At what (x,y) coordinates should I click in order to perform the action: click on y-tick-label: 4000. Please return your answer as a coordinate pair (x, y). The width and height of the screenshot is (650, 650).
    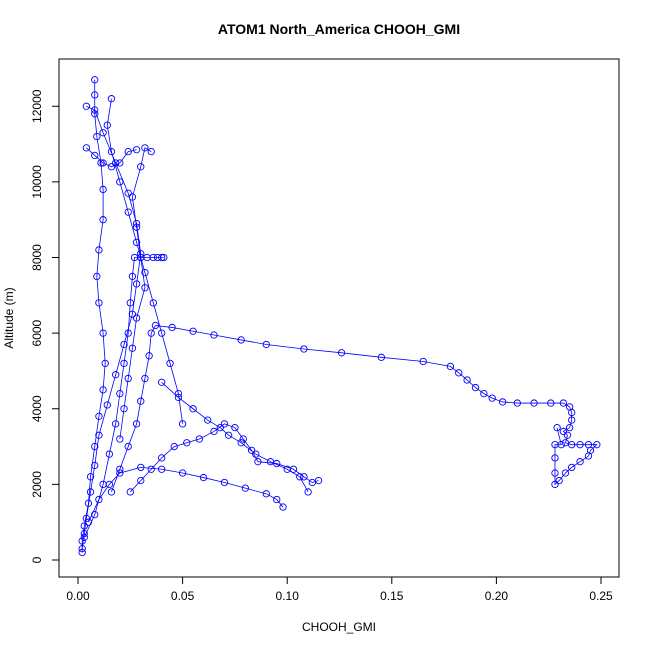
    Looking at the image, I should click on (37, 408).